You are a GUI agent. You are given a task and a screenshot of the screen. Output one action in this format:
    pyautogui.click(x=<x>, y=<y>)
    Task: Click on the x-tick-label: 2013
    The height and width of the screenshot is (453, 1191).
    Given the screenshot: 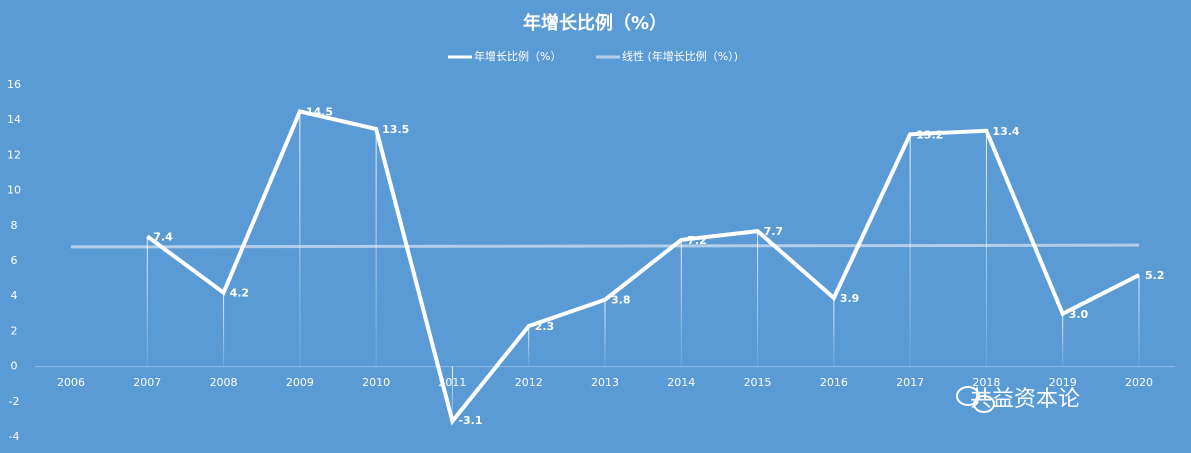 What is the action you would take?
    pyautogui.click(x=605, y=382)
    